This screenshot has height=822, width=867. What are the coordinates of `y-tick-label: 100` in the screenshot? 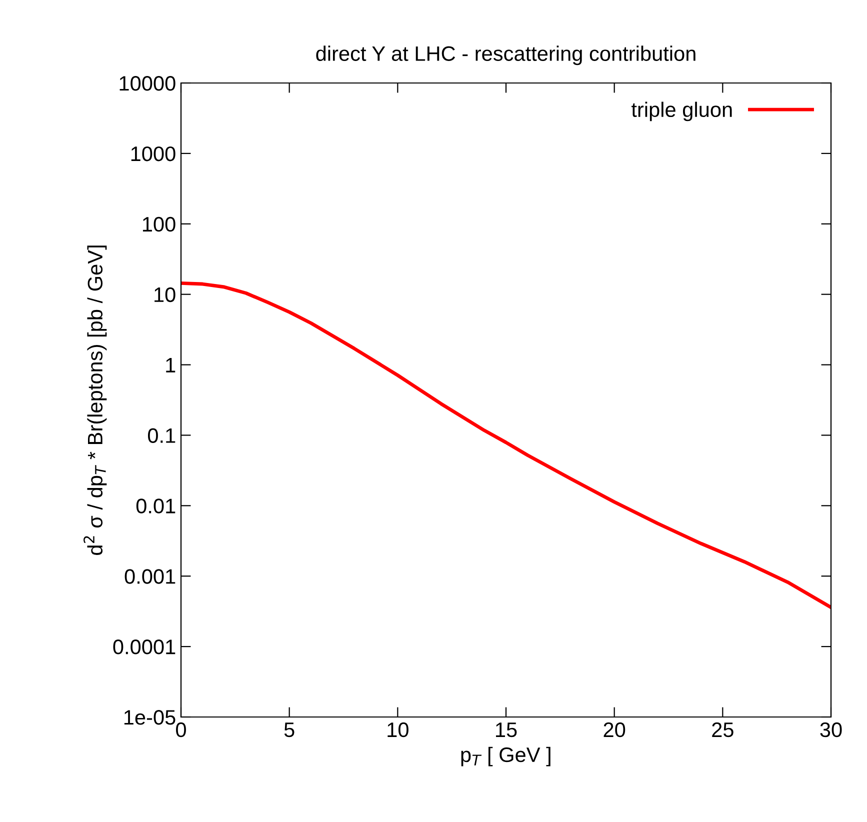 It's located at (159, 224).